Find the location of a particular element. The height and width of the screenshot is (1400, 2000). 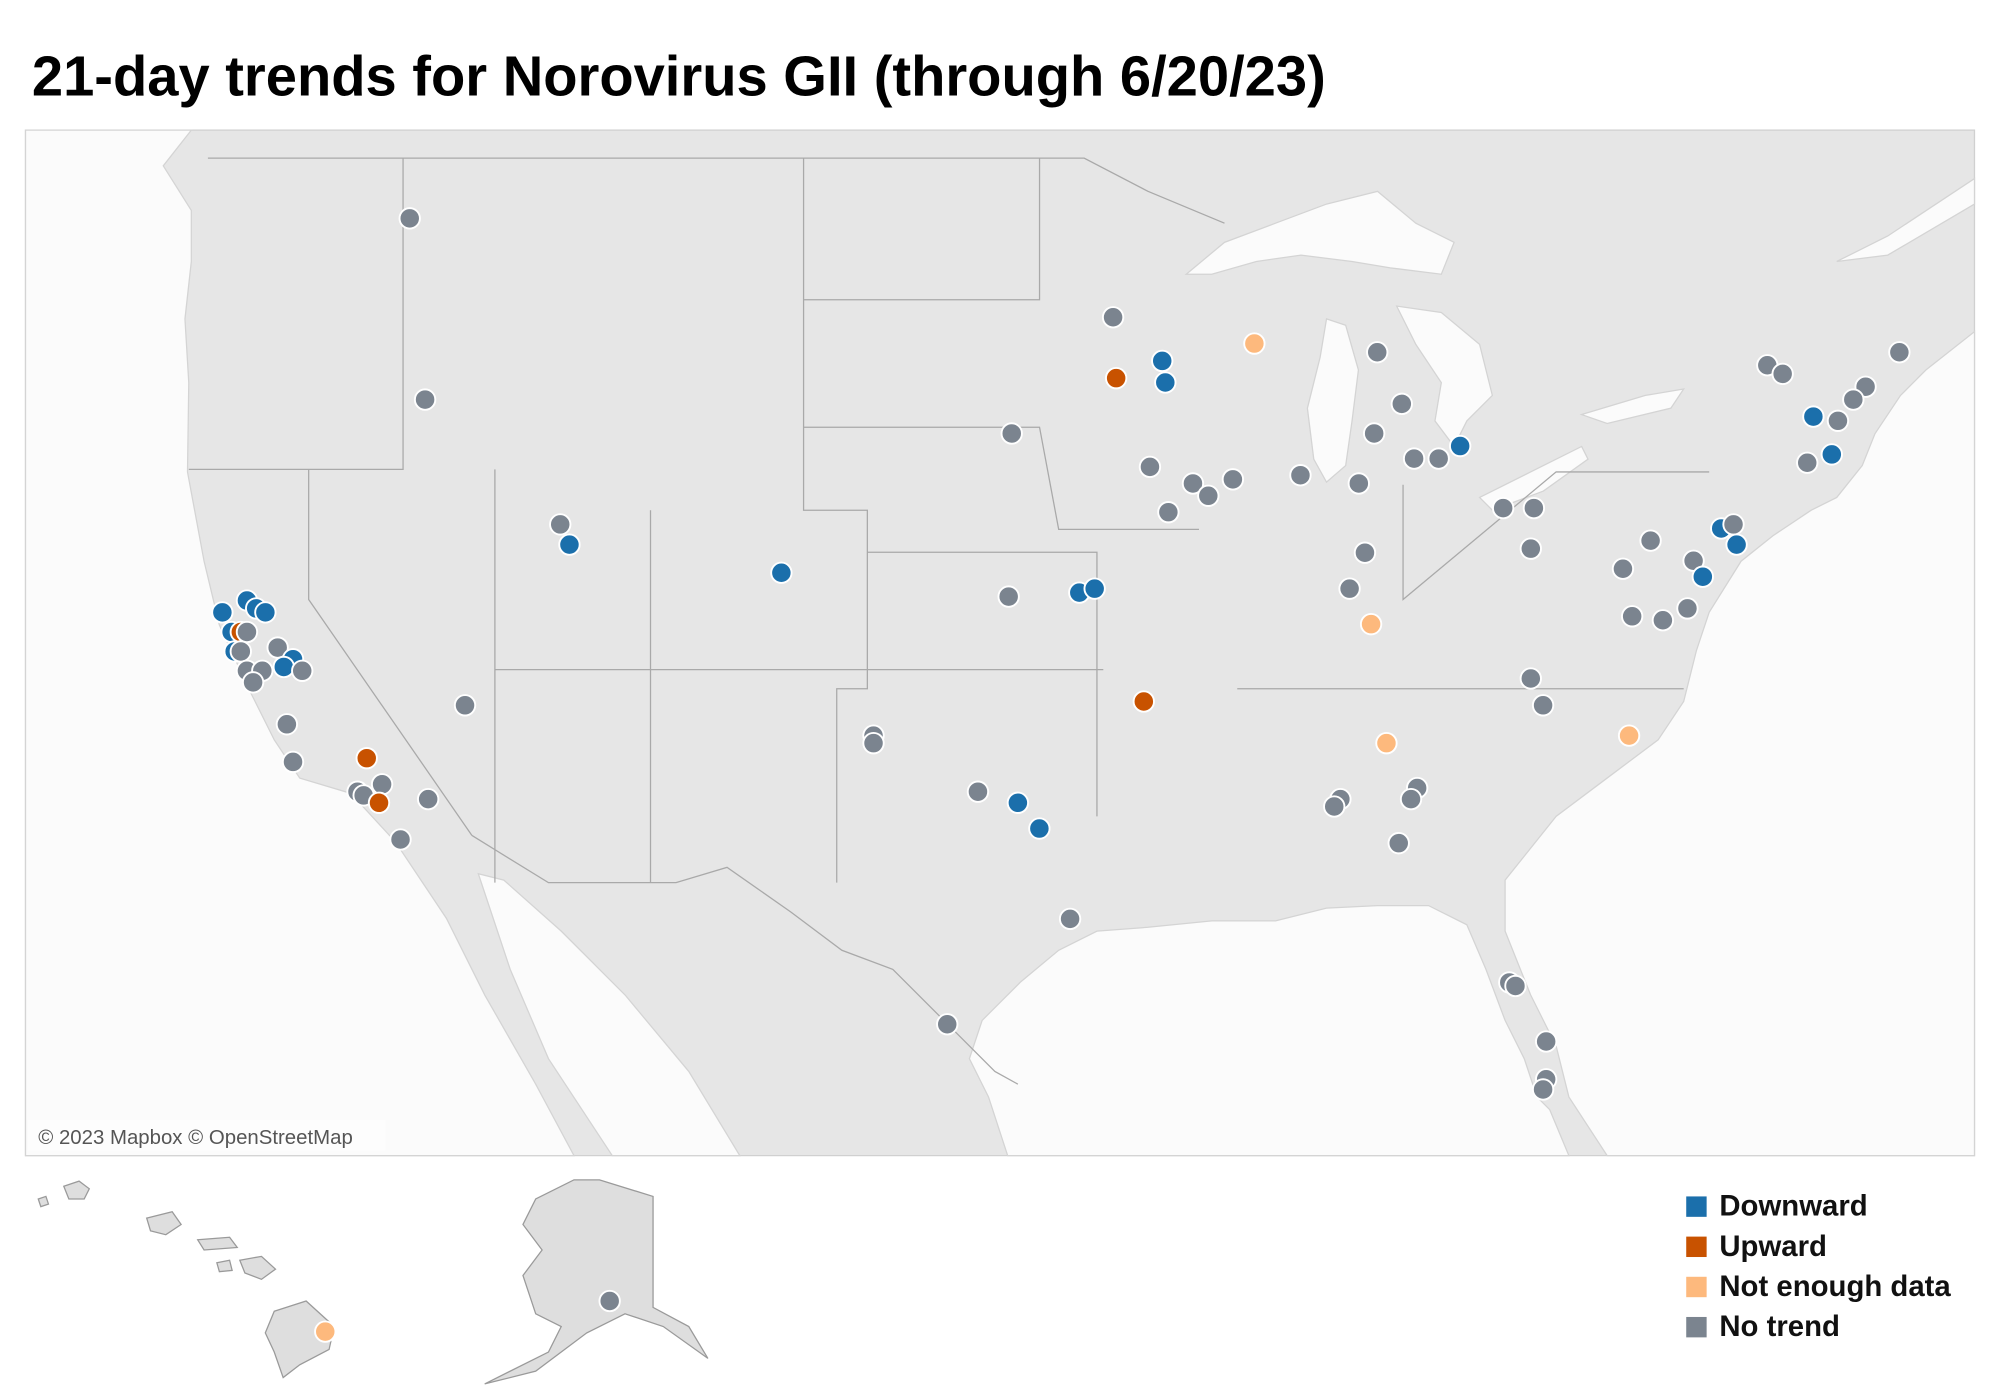

legend-label: Not enough data is located at coordinates (1835, 1286).